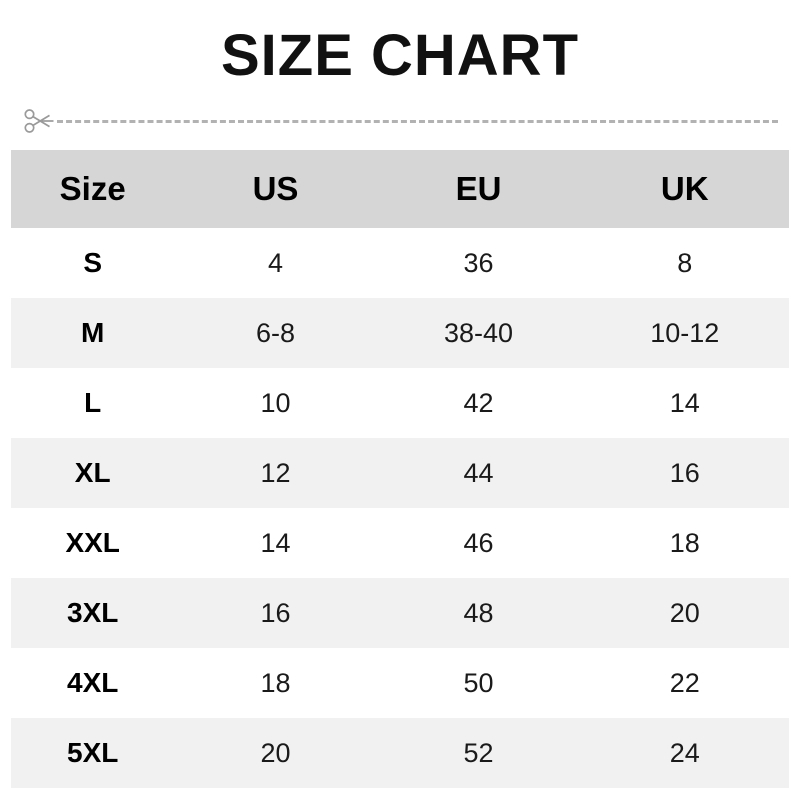 The image size is (800, 800). I want to click on cell-size: XL, so click(92, 472).